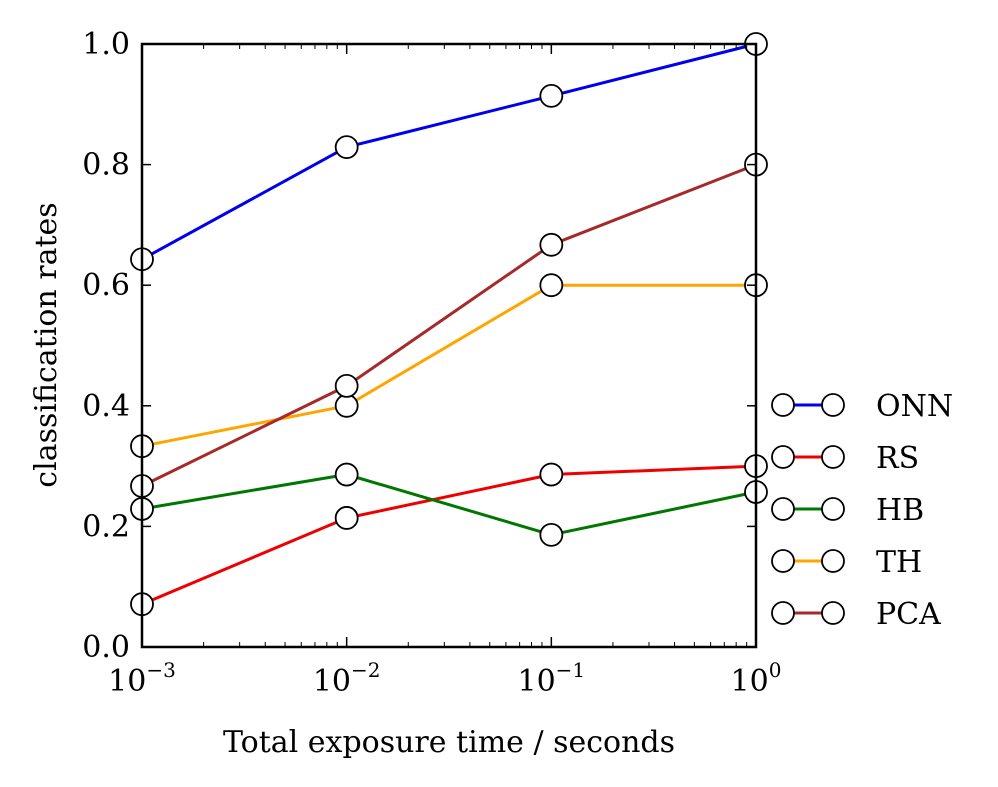 The image size is (998, 787). Describe the element at coordinates (908, 614) in the screenshot. I see `legend-label: PCA` at that location.